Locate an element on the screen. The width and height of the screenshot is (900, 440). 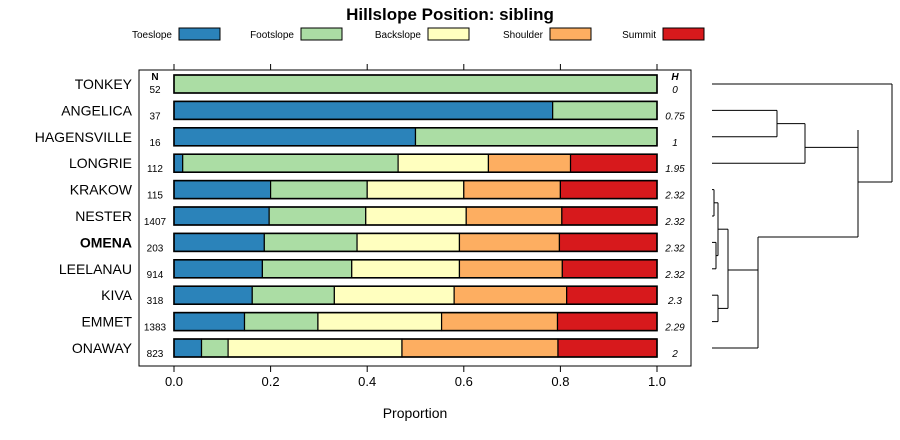
n-header: N is located at coordinates (154, 77).